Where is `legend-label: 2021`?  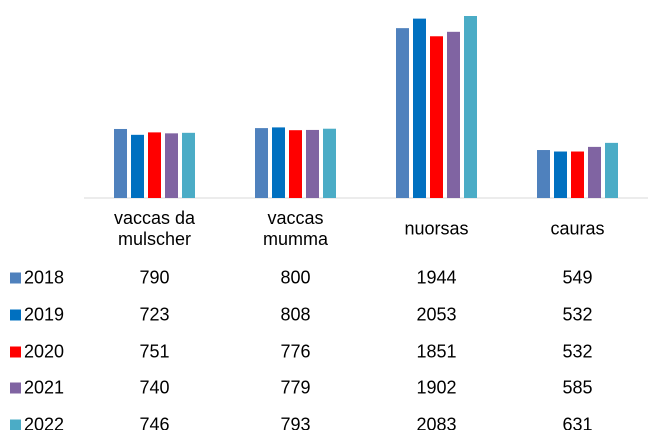
legend-label: 2021 is located at coordinates (44, 387).